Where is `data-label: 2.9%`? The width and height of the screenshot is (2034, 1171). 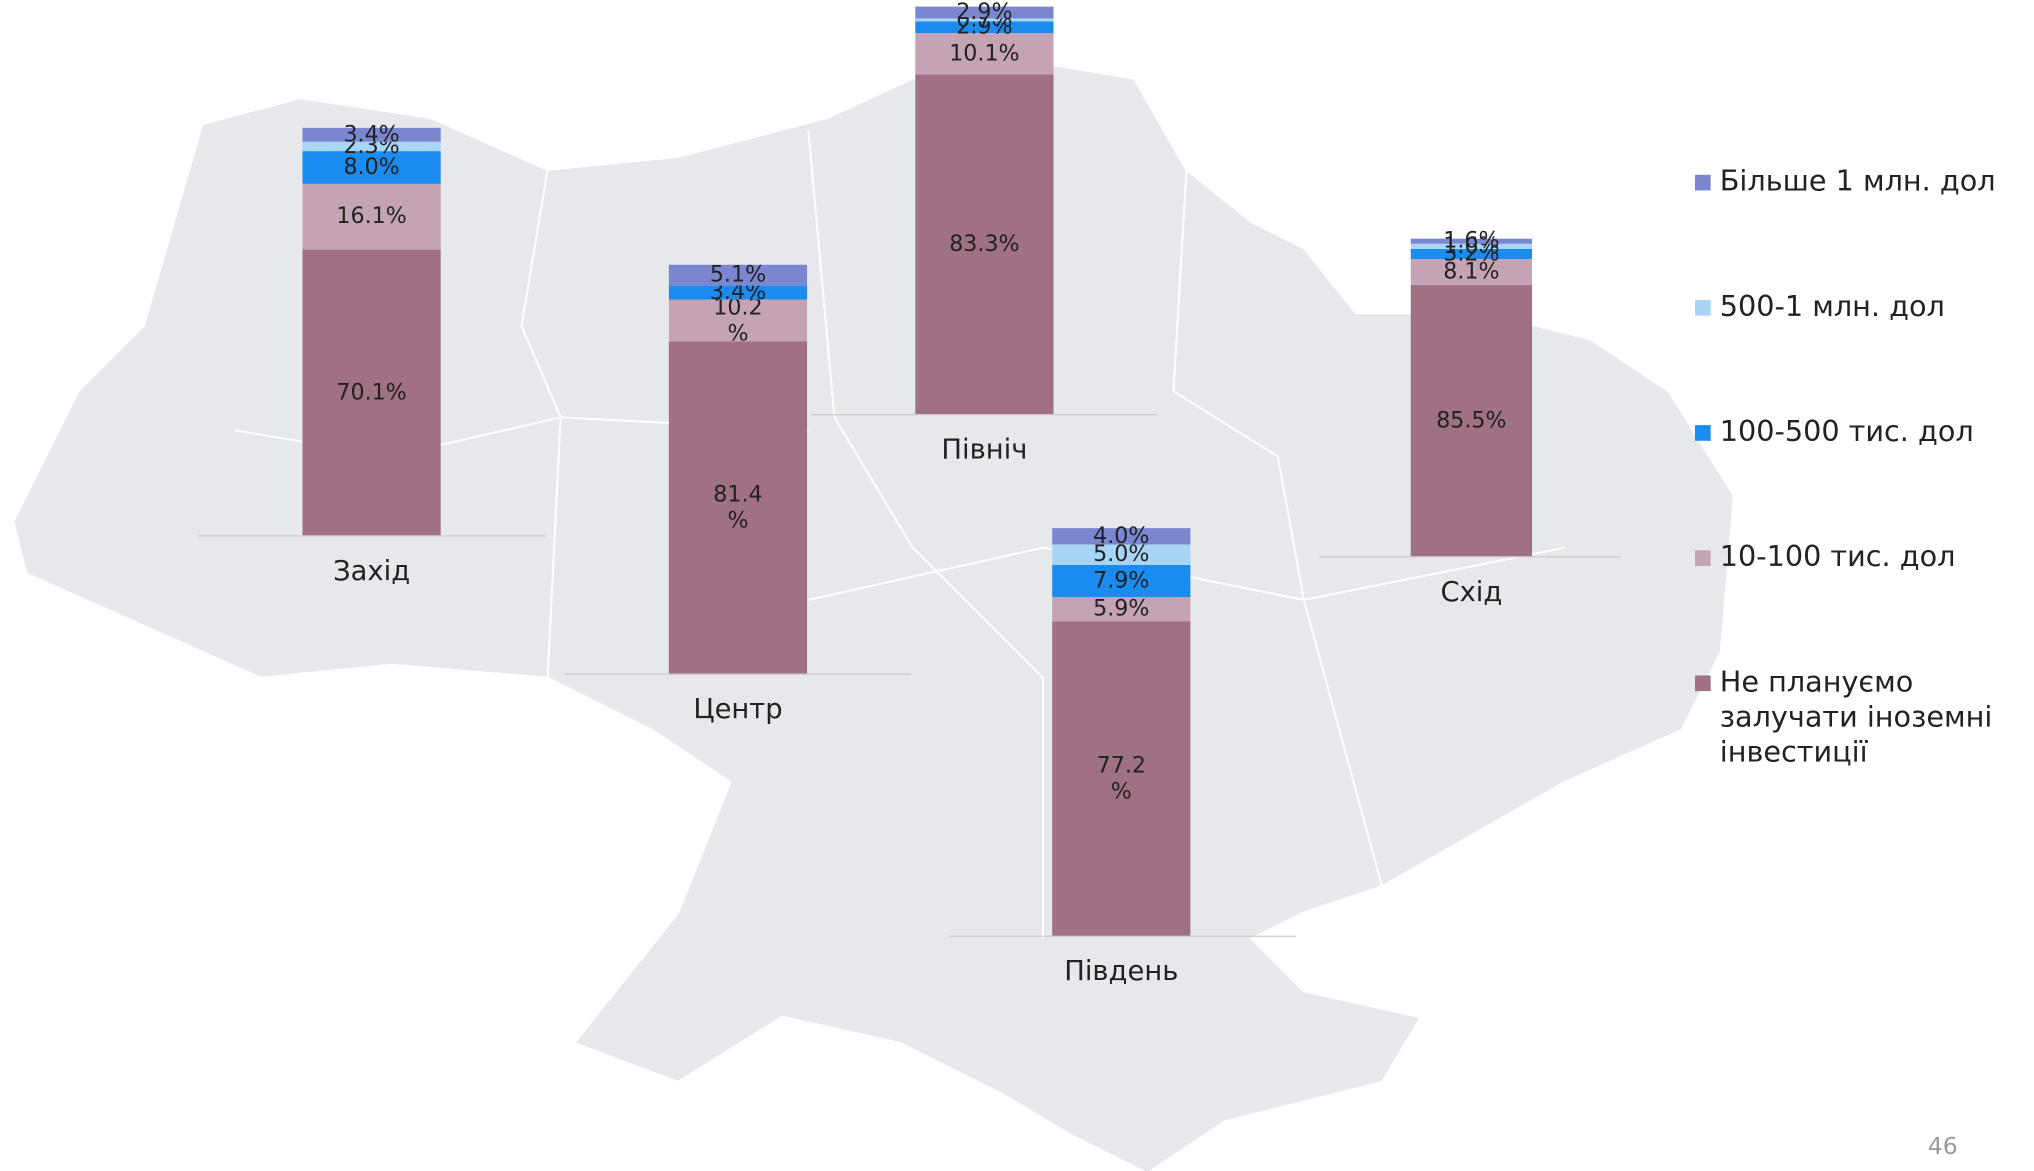
data-label: 2.9% is located at coordinates (984, 12).